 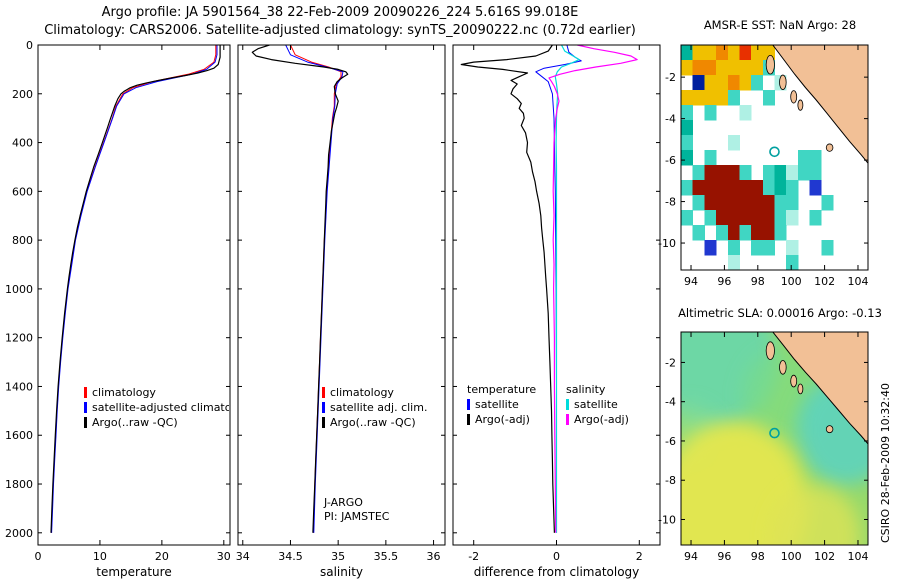 I want to click on x-tick-label: 20, so click(x=162, y=556).